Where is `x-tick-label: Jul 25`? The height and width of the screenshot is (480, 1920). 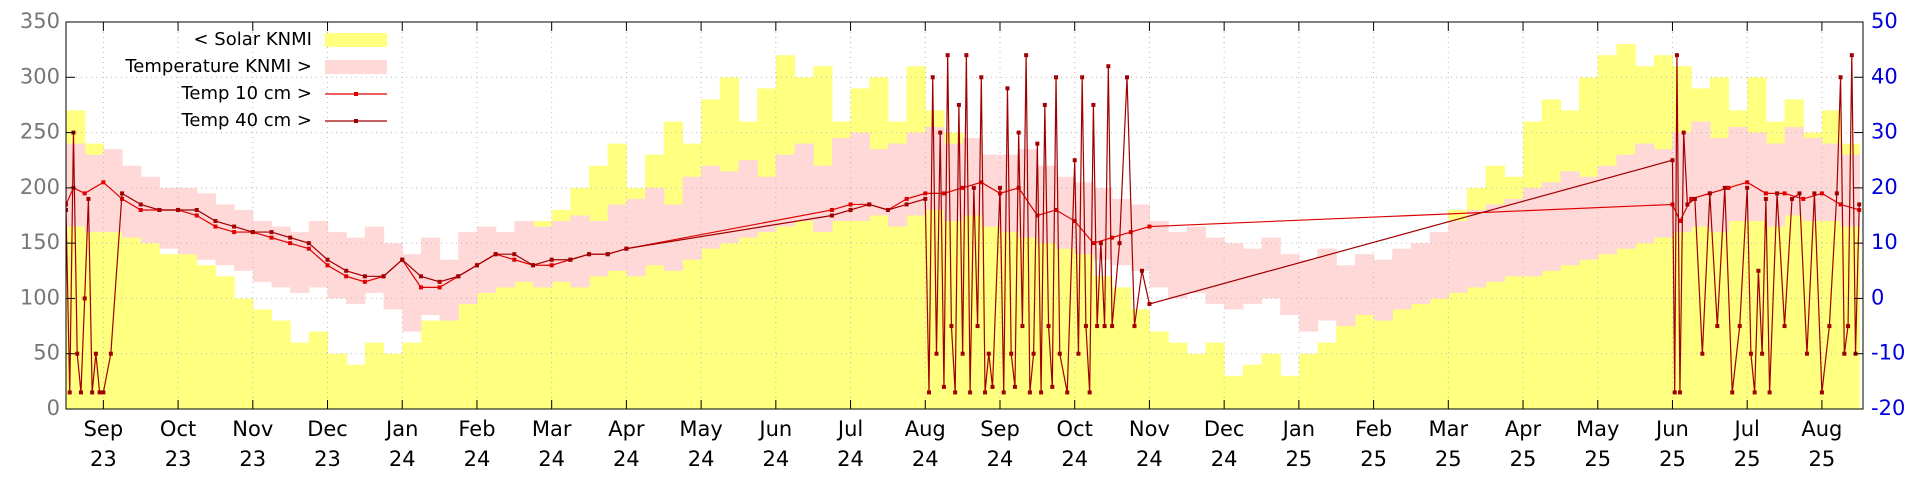 x-tick-label: Jul 25 is located at coordinates (1747, 444).